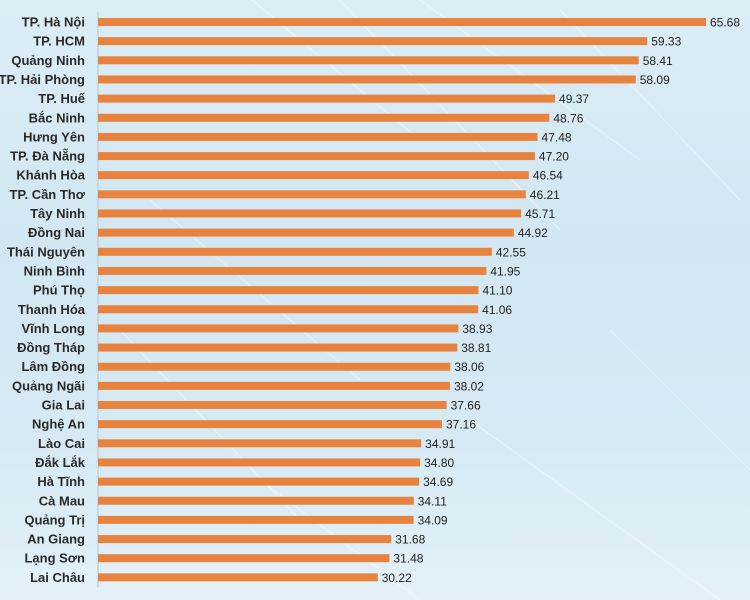 This screenshot has width=750, height=600. I want to click on category-label: Lai Châu, so click(57, 577).